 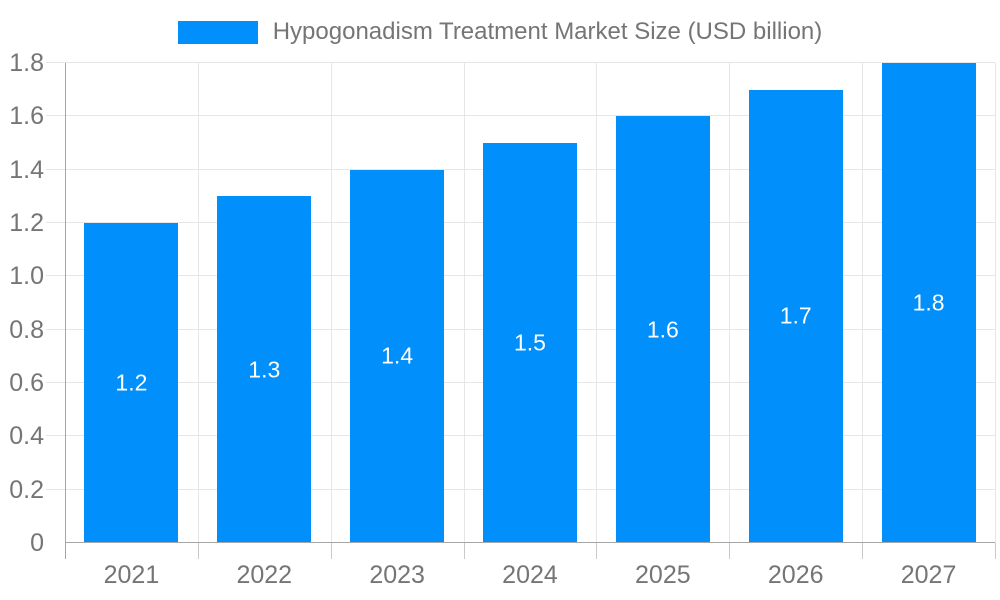 I want to click on bar: 1.3, so click(x=264, y=369).